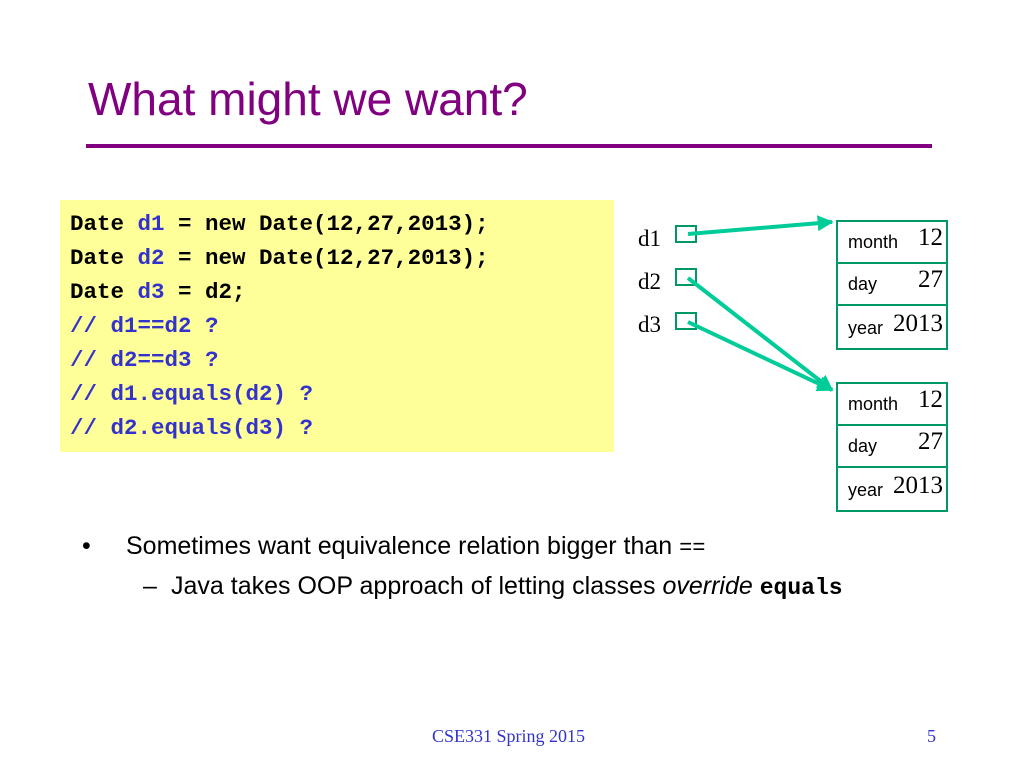 The image size is (1024, 768). What do you see at coordinates (308, 99) in the screenshot?
I see `slide-title: What might we want?` at bounding box center [308, 99].